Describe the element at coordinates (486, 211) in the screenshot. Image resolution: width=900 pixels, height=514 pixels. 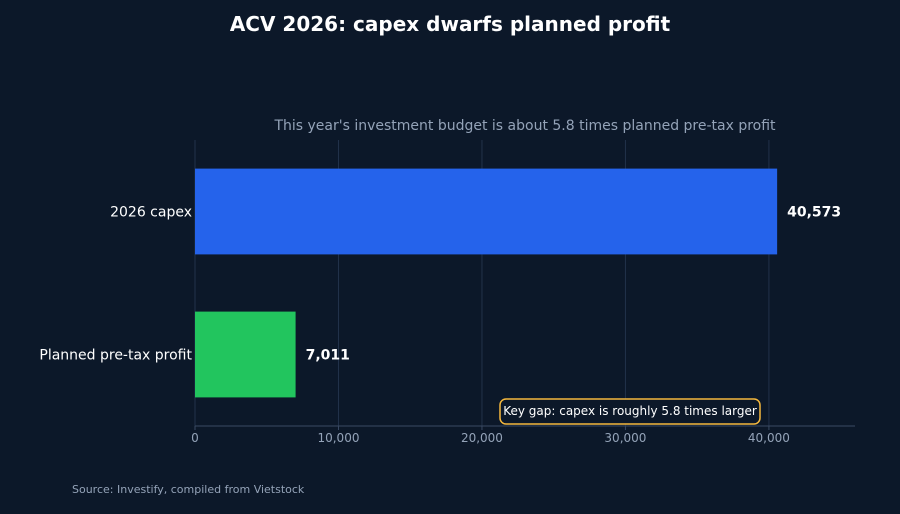
I see `bar-2026-capex` at that location.